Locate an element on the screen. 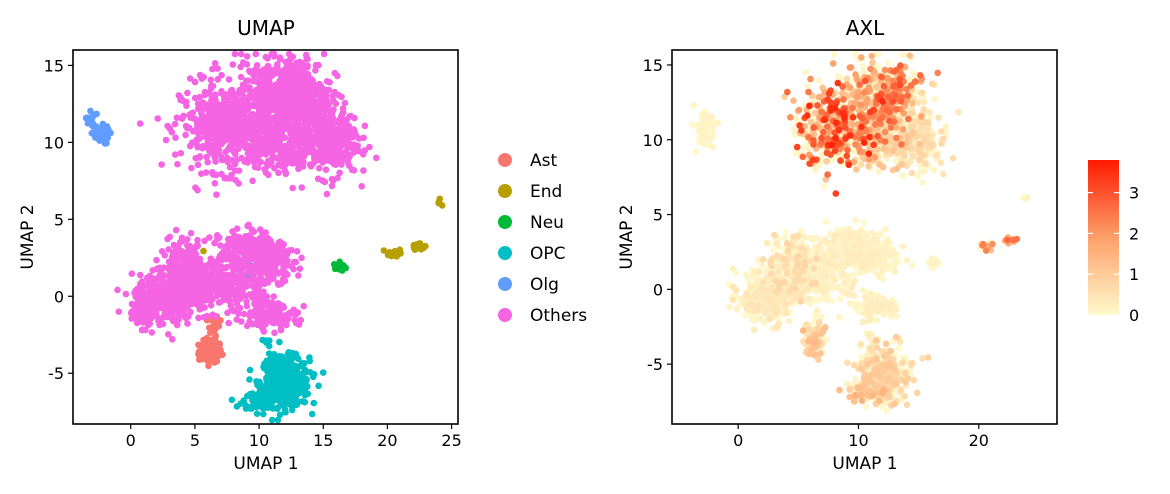 The image size is (1170, 494). x-tick-label: 0 is located at coordinates (131, 440).